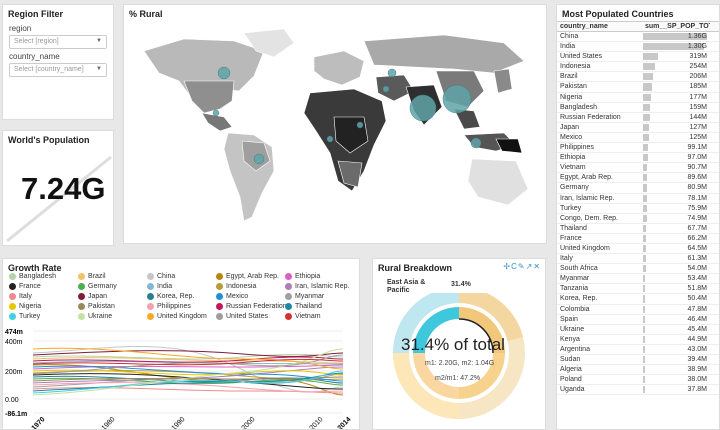  What do you see at coordinates (638, 229) in the screenshot?
I see `table-row: Thailand 67.7M` at bounding box center [638, 229].